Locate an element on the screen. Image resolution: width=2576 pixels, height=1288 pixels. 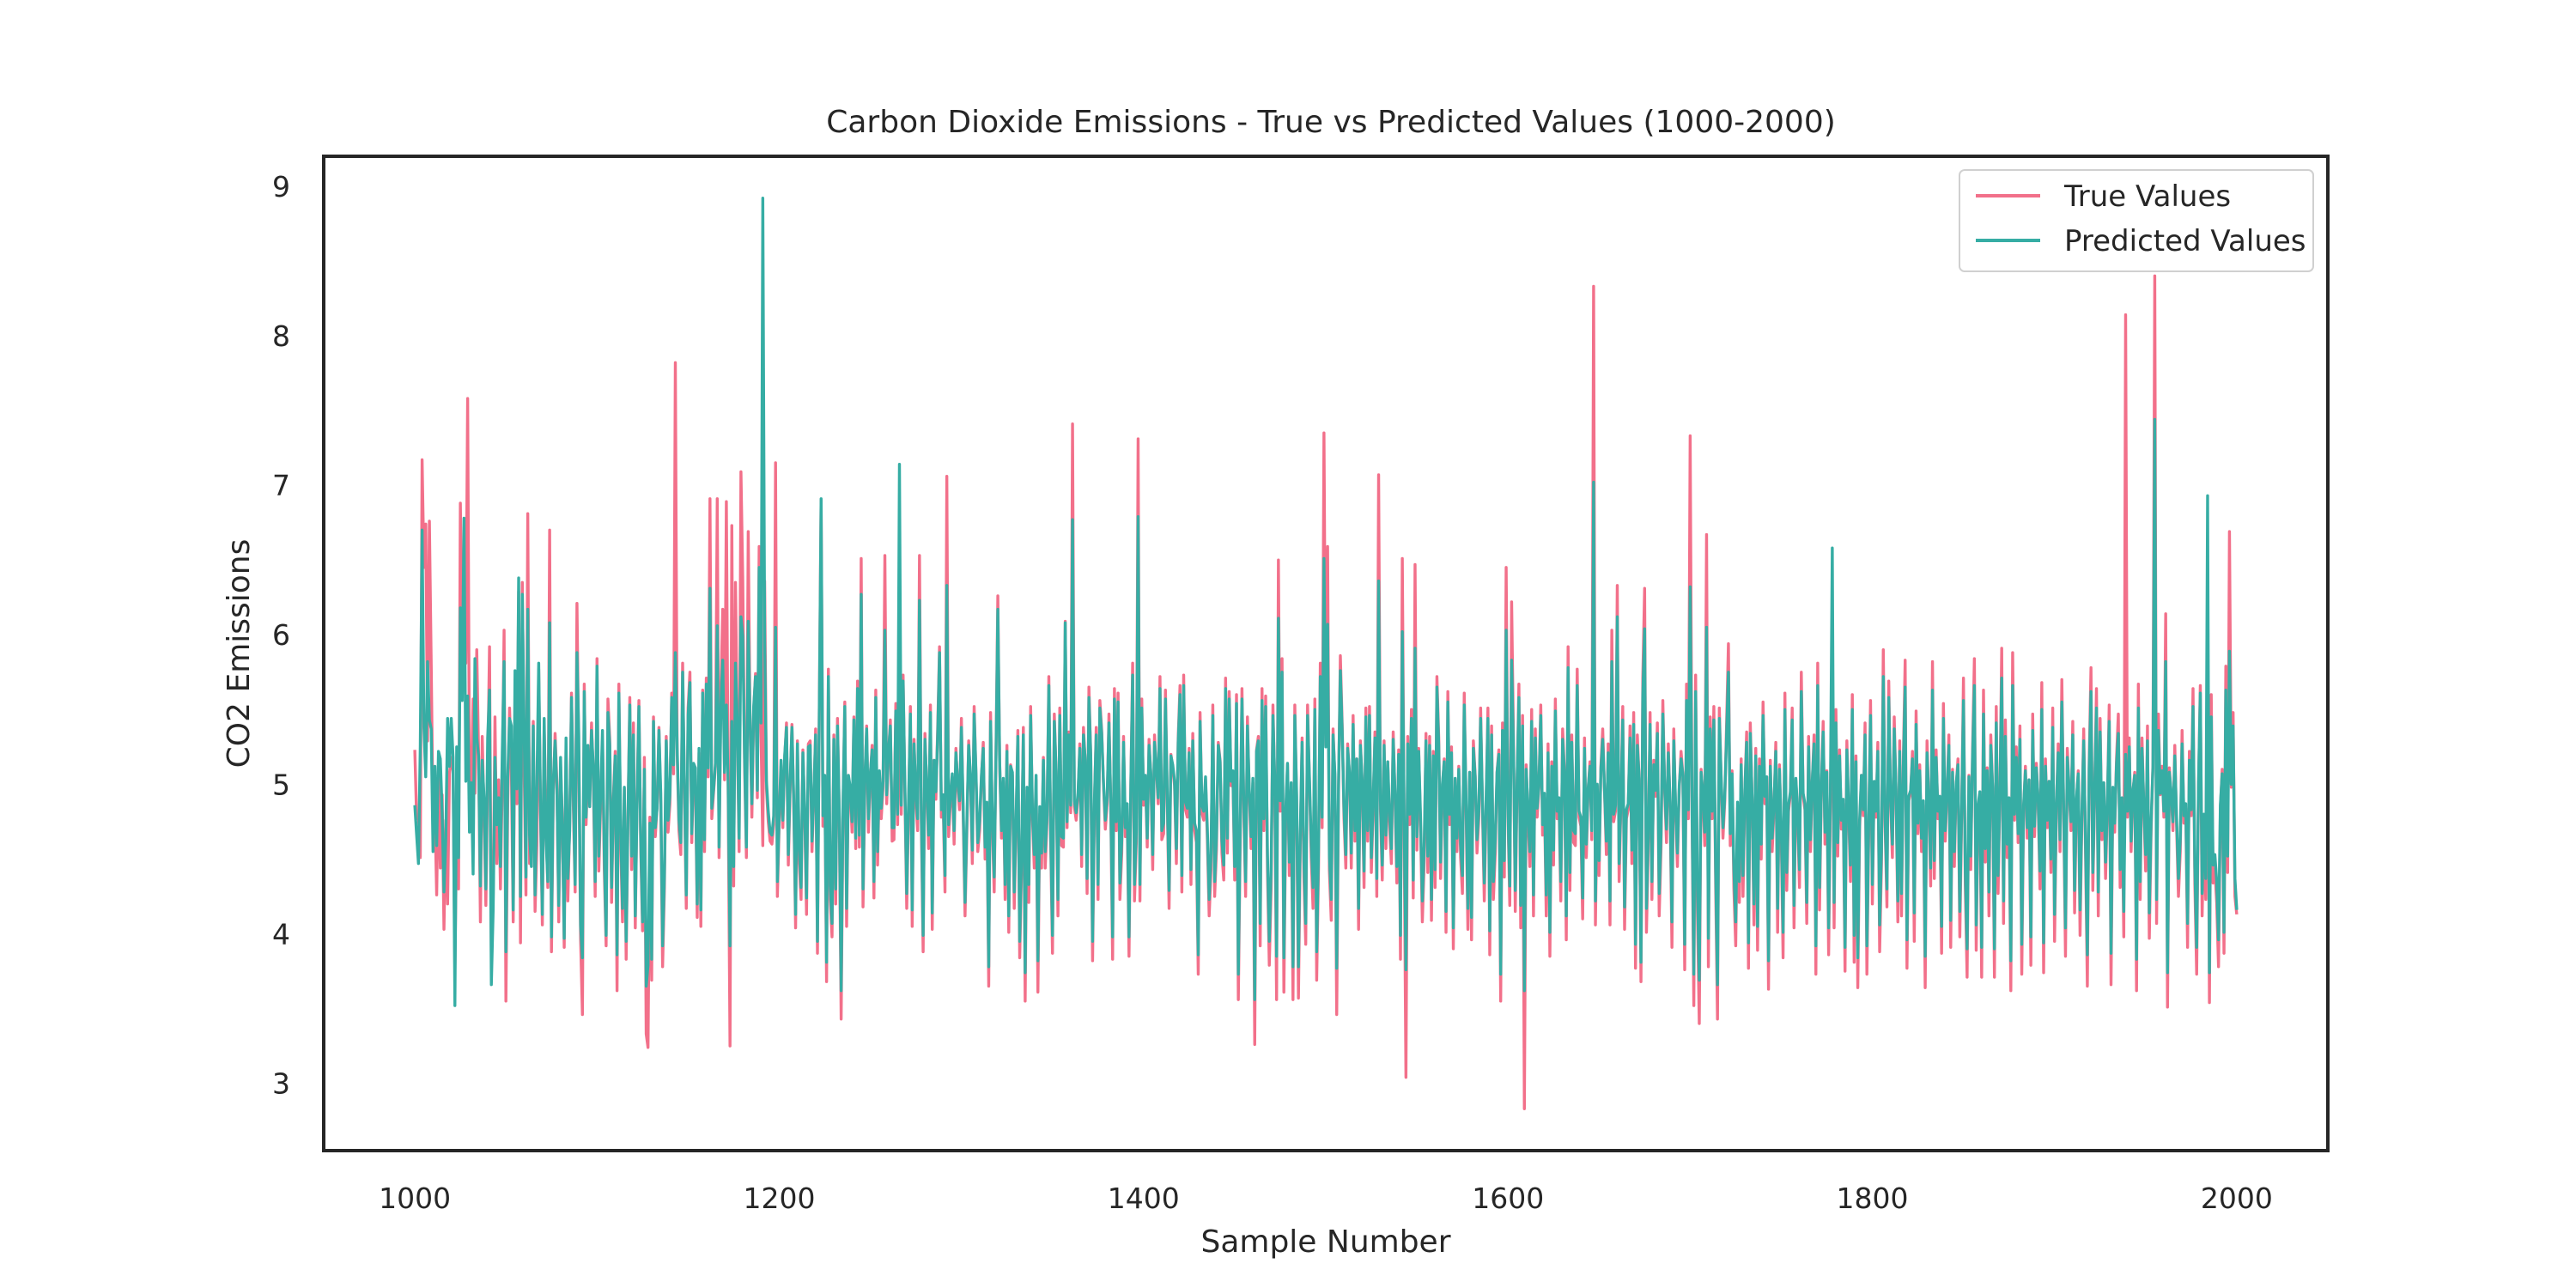
y-tick-label: 3 is located at coordinates (281, 1084).